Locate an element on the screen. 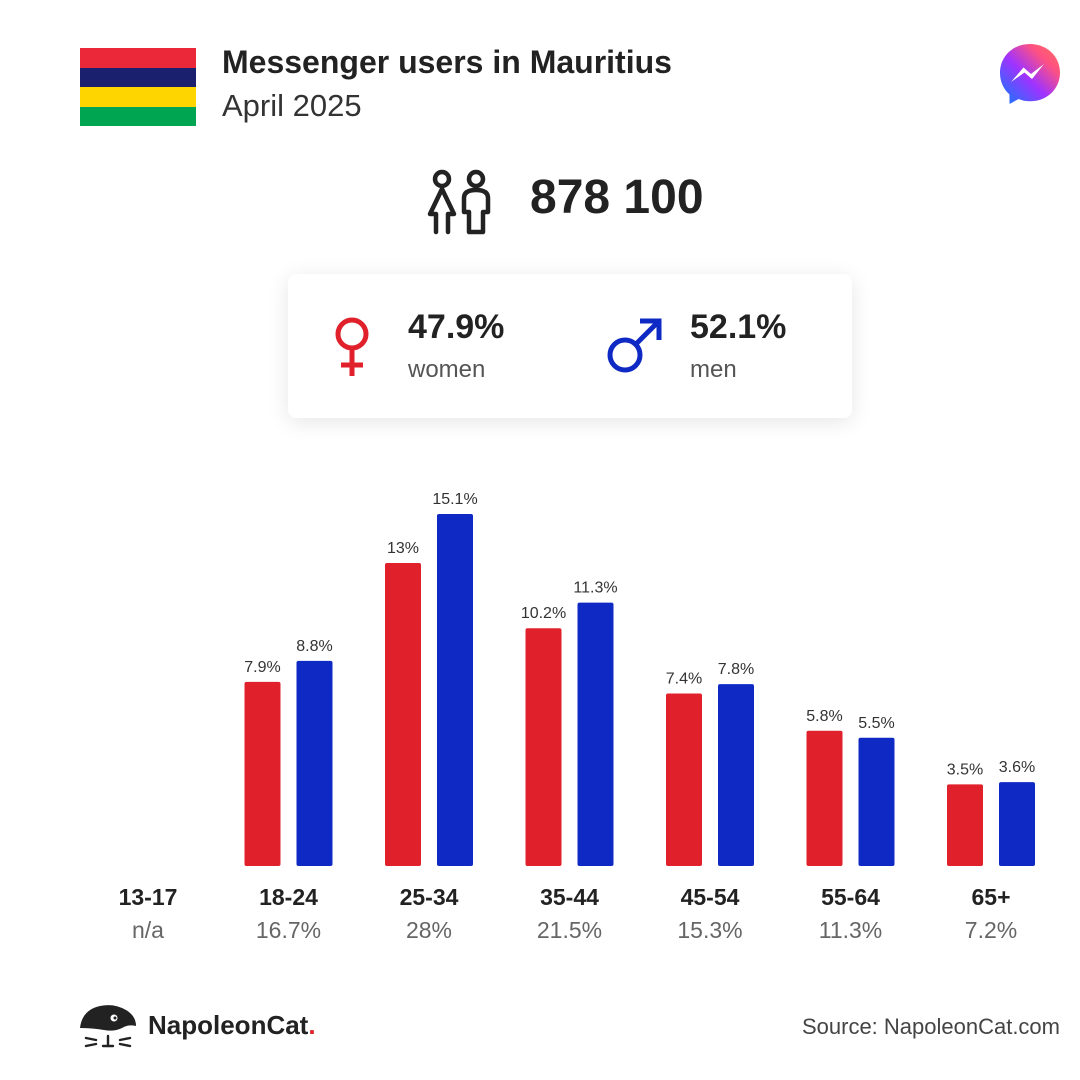  bar-value-label-men-18-24: 8.8% is located at coordinates (314, 646).